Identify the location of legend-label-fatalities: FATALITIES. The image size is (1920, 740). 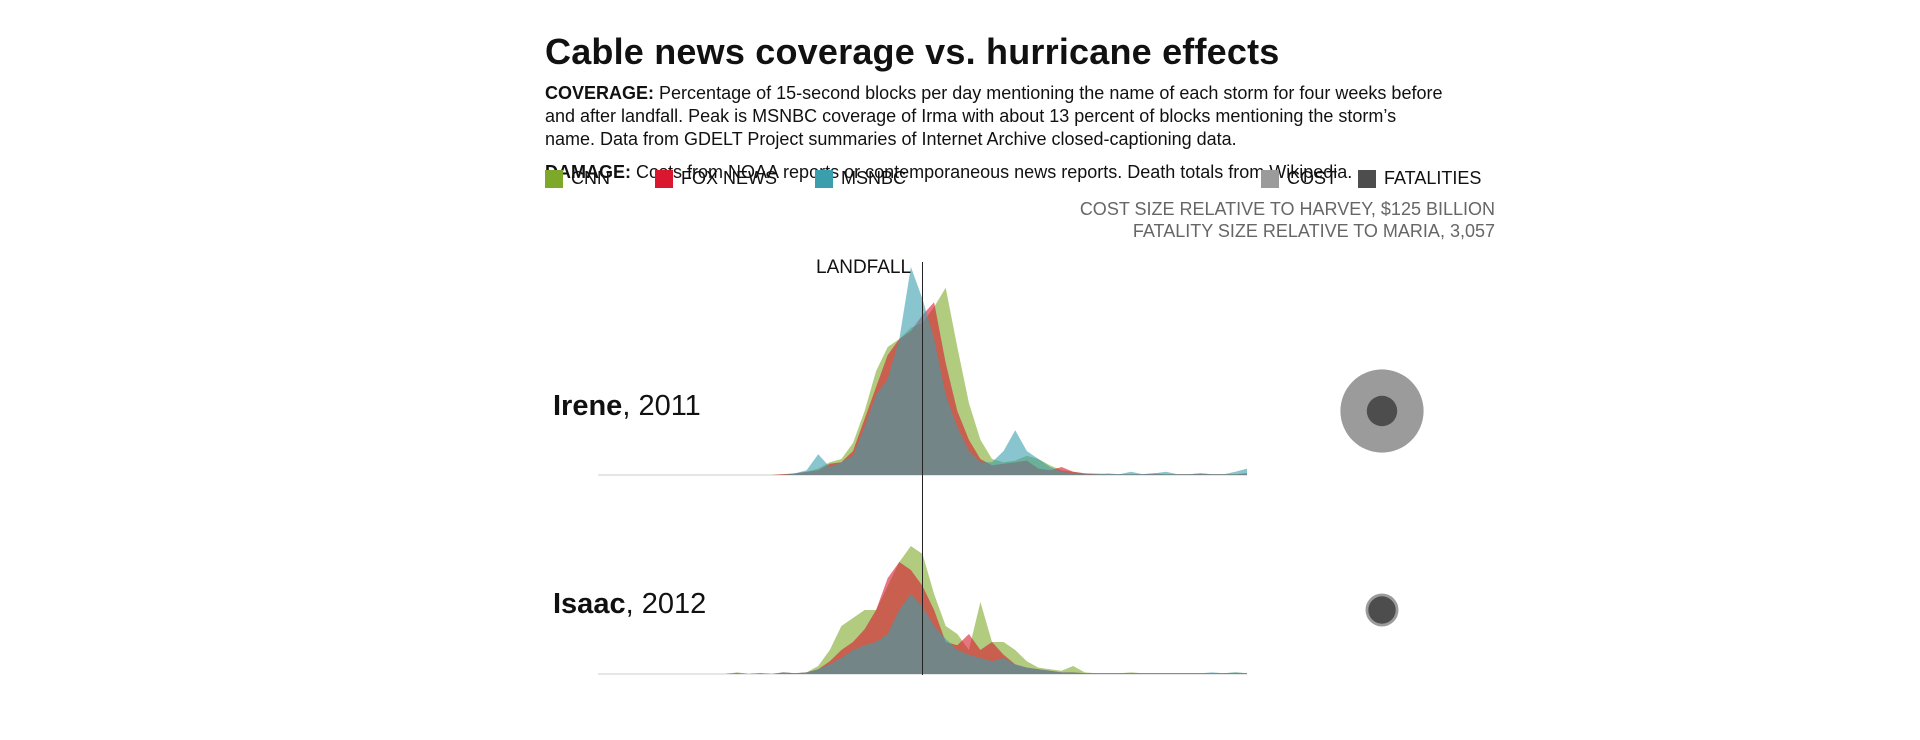
(1433, 178).